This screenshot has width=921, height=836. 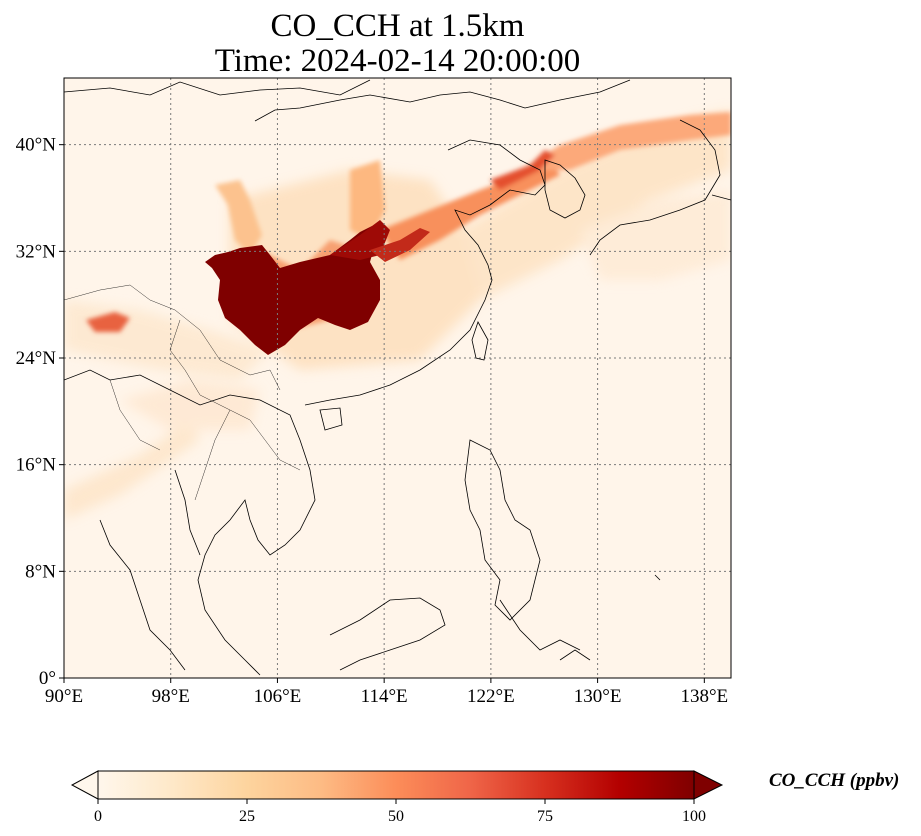 I want to click on map-time-subtitle: Time: 2024-02-14 20:00:00, so click(x=397, y=61).